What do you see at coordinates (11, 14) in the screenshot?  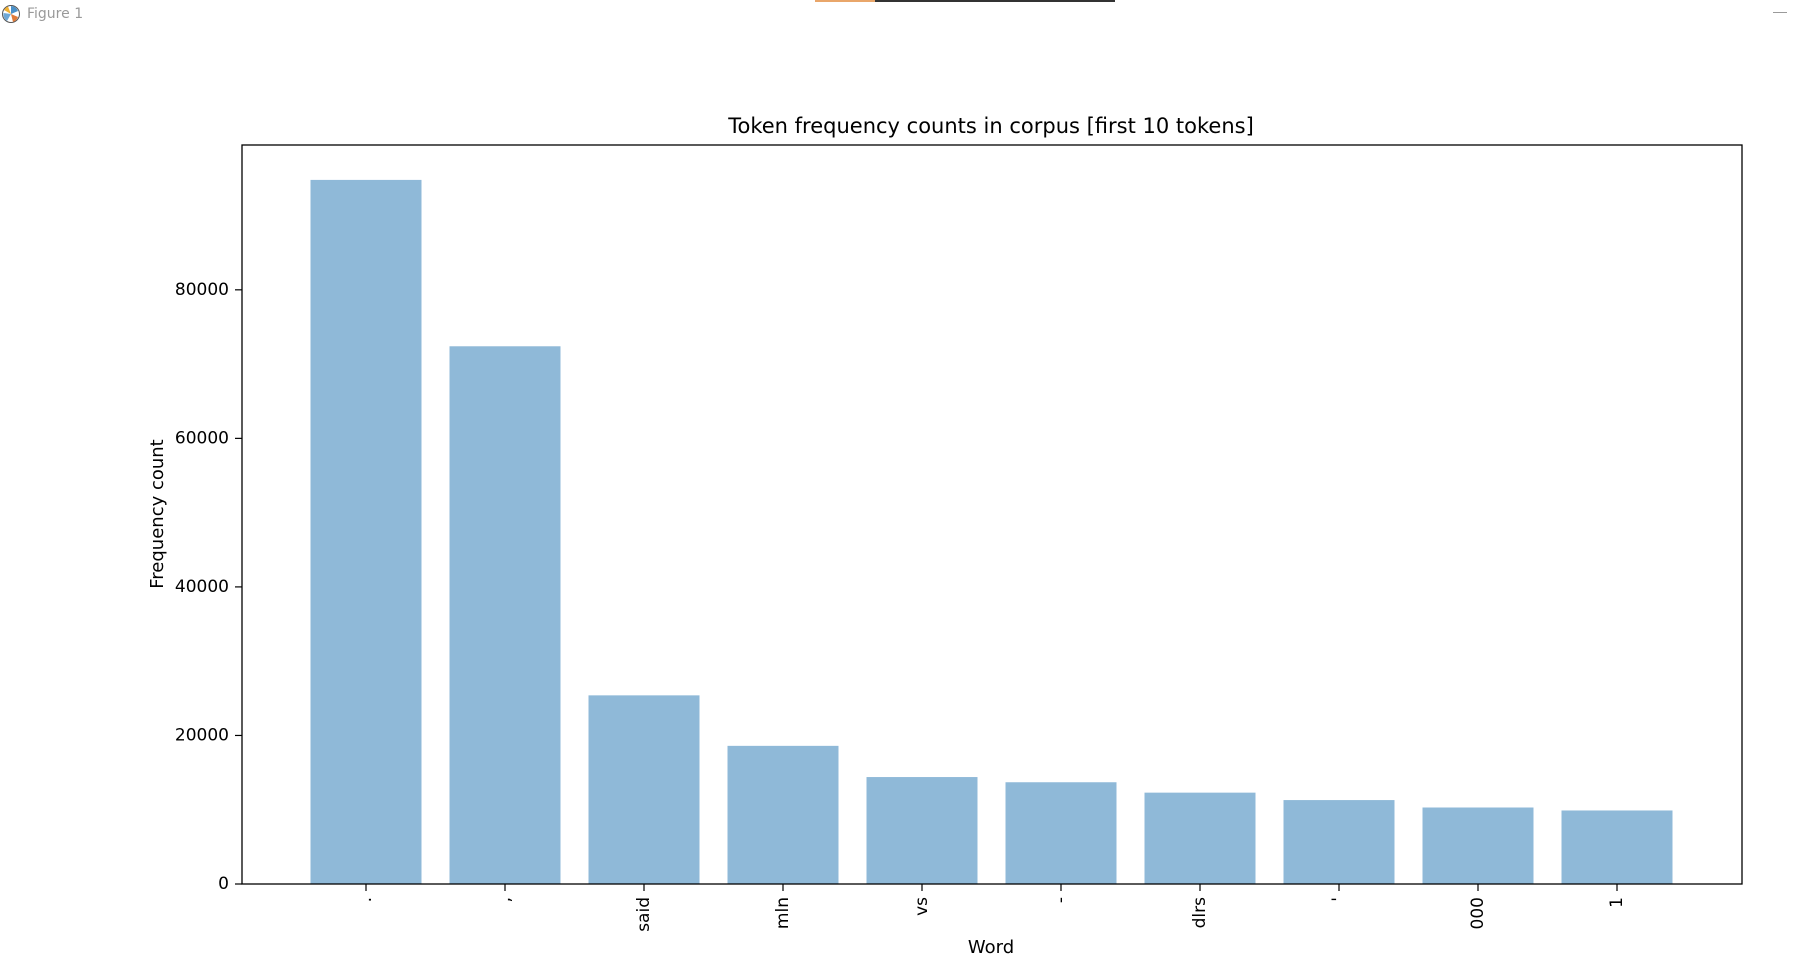 I see `matplotlib-logo-icon` at bounding box center [11, 14].